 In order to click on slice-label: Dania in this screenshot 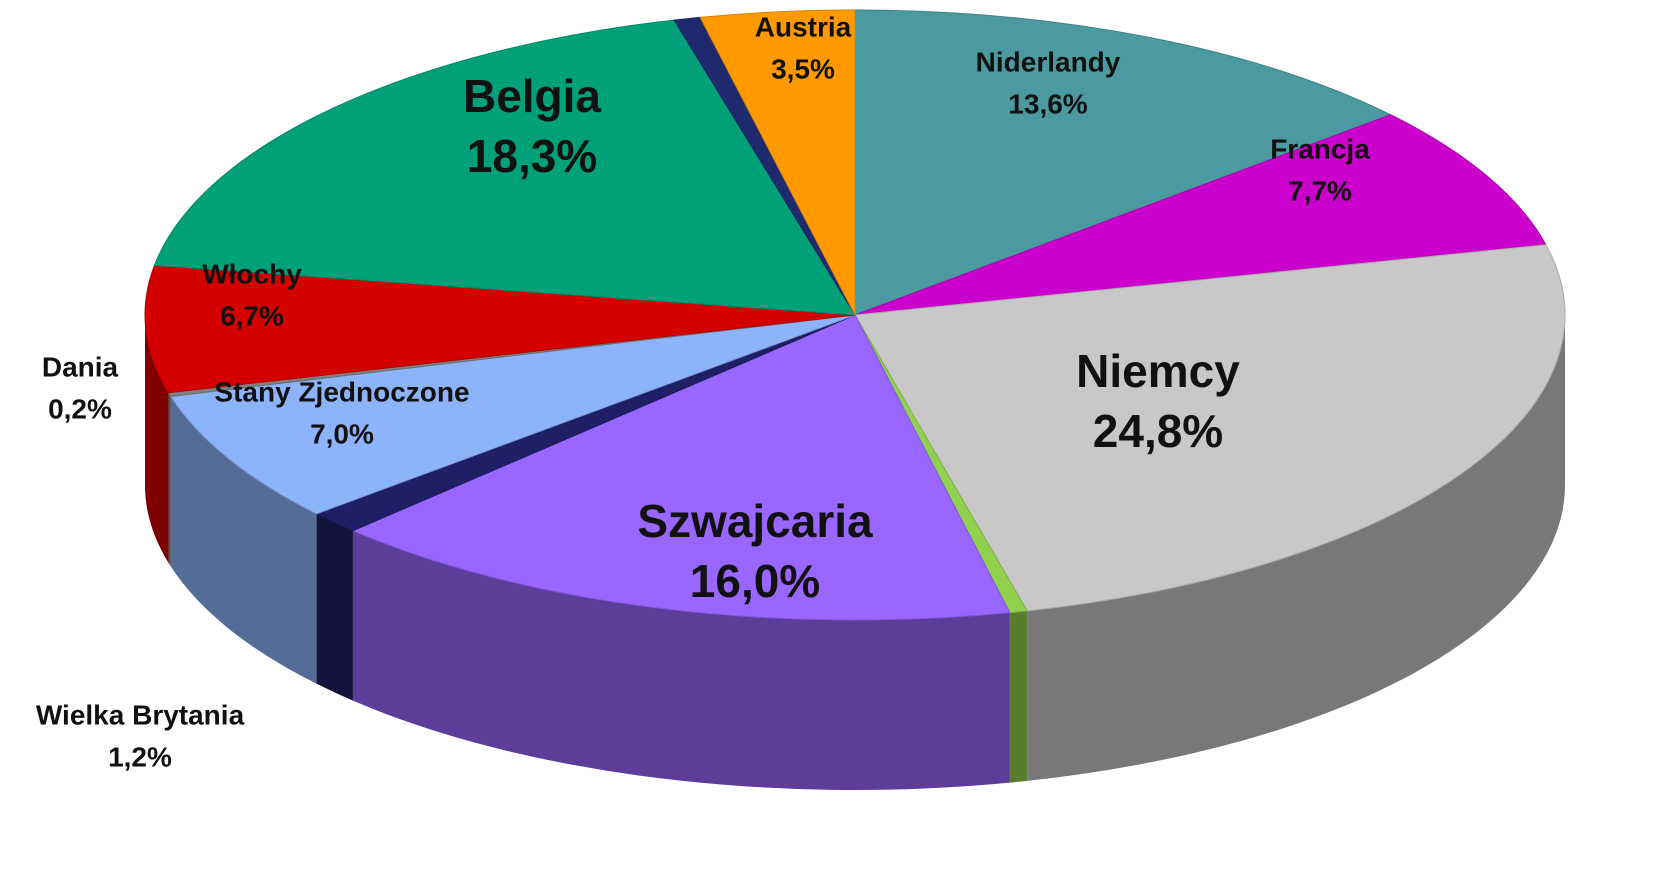, I will do `click(80, 366)`.